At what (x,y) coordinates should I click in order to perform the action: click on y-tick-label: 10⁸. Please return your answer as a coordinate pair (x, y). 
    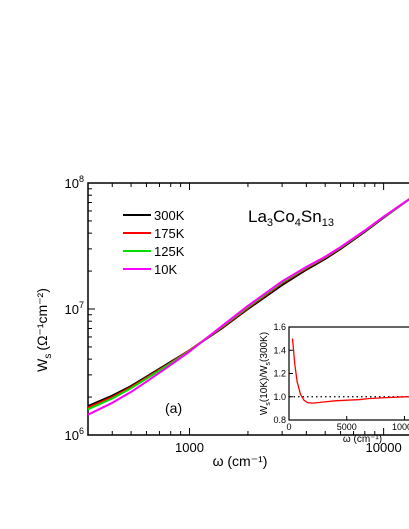
    Looking at the image, I should click on (74, 182).